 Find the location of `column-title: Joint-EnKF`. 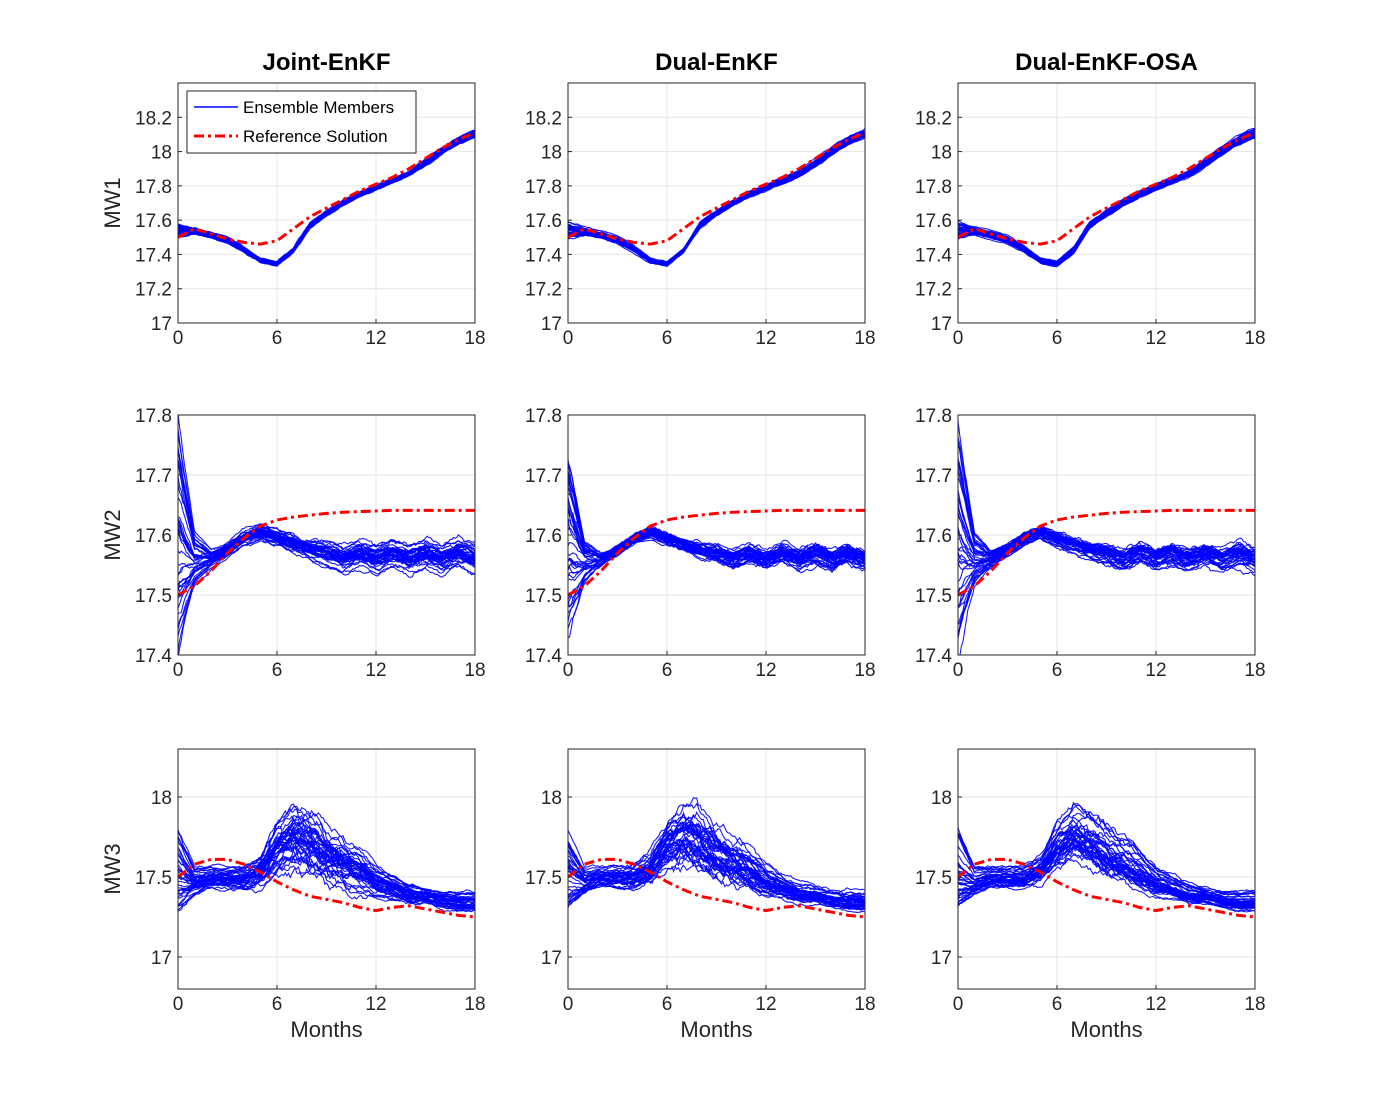

column-title: Joint-EnKF is located at coordinates (327, 62).